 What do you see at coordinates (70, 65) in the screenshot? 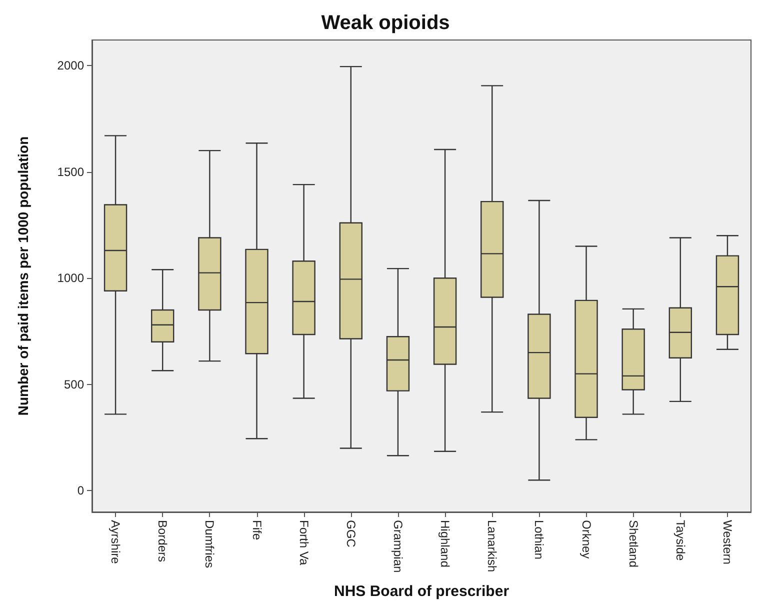
I see `y-tick-label: 2000` at bounding box center [70, 65].